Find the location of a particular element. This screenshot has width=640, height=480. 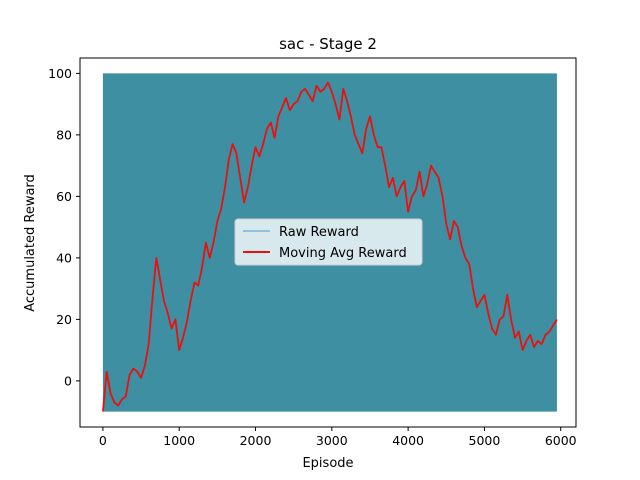

y-tick-label: 20 is located at coordinates (64, 319).